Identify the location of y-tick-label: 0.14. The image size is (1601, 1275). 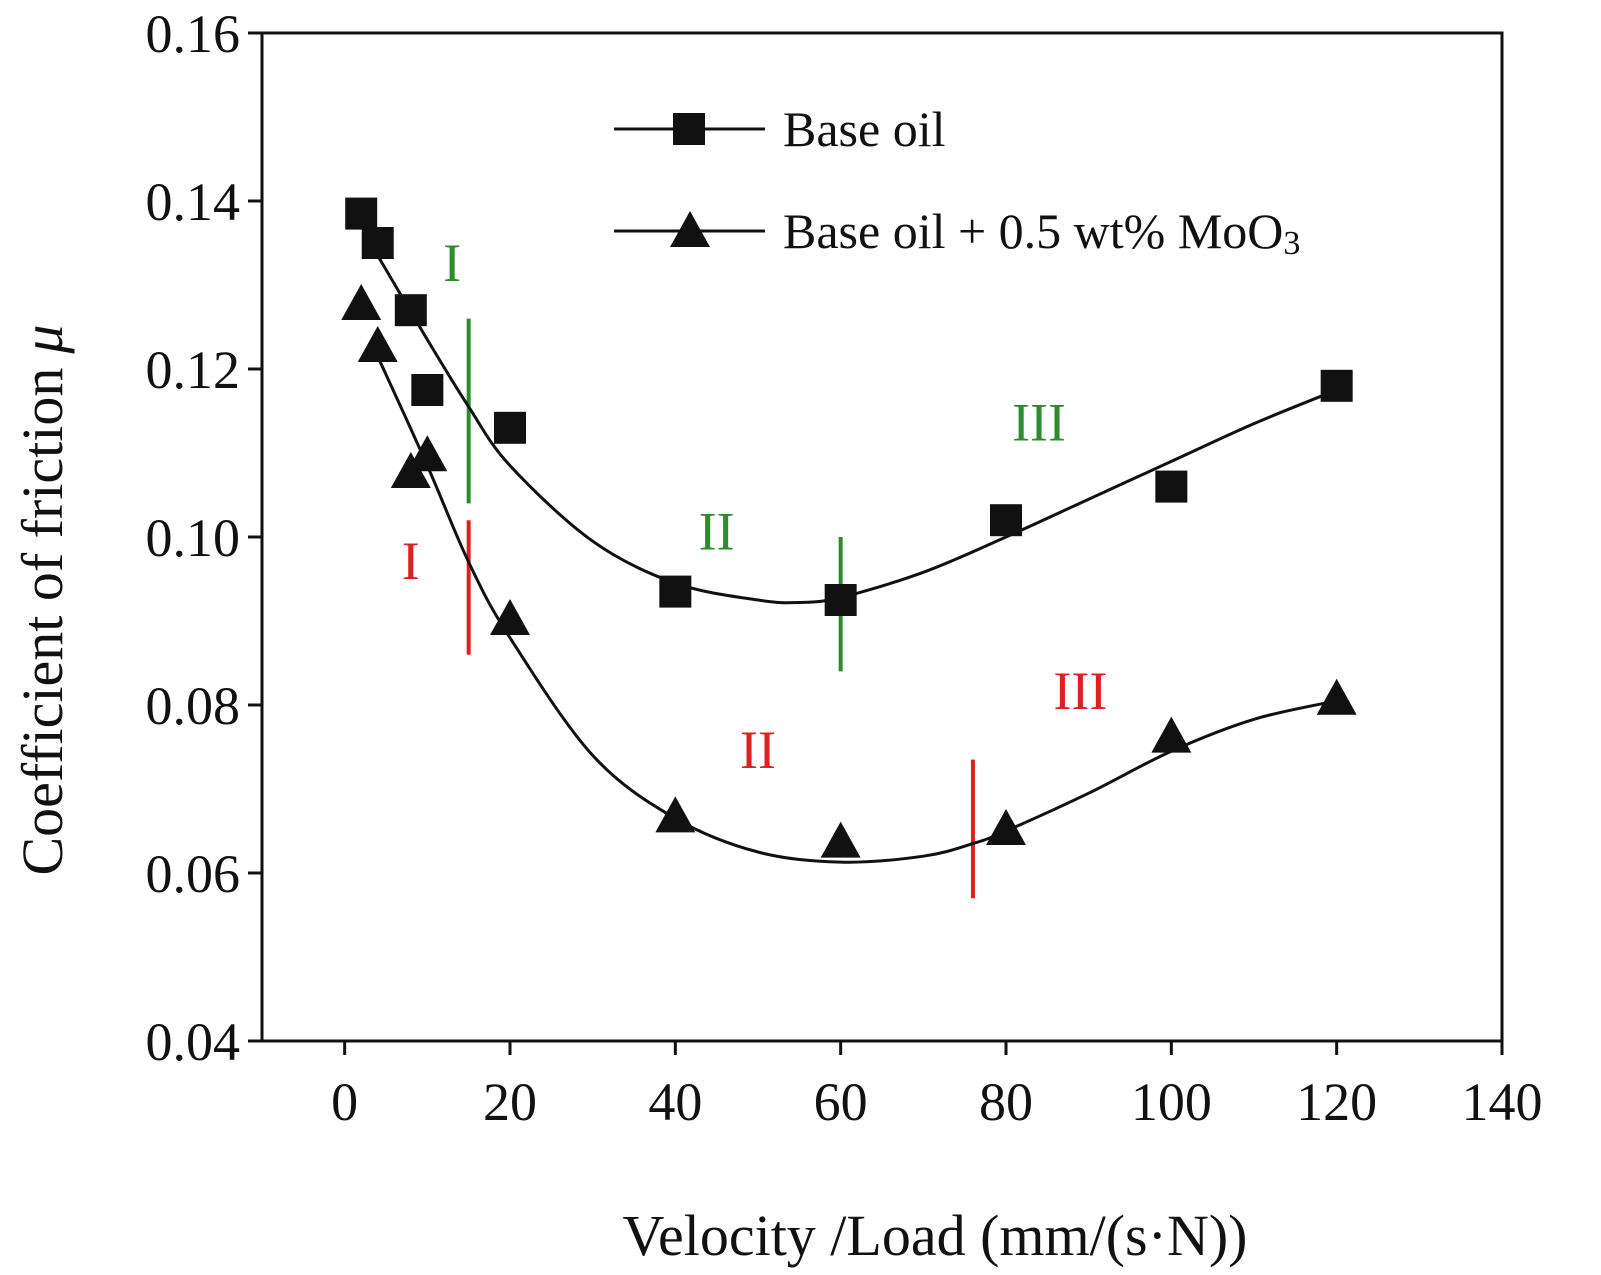
(193, 202).